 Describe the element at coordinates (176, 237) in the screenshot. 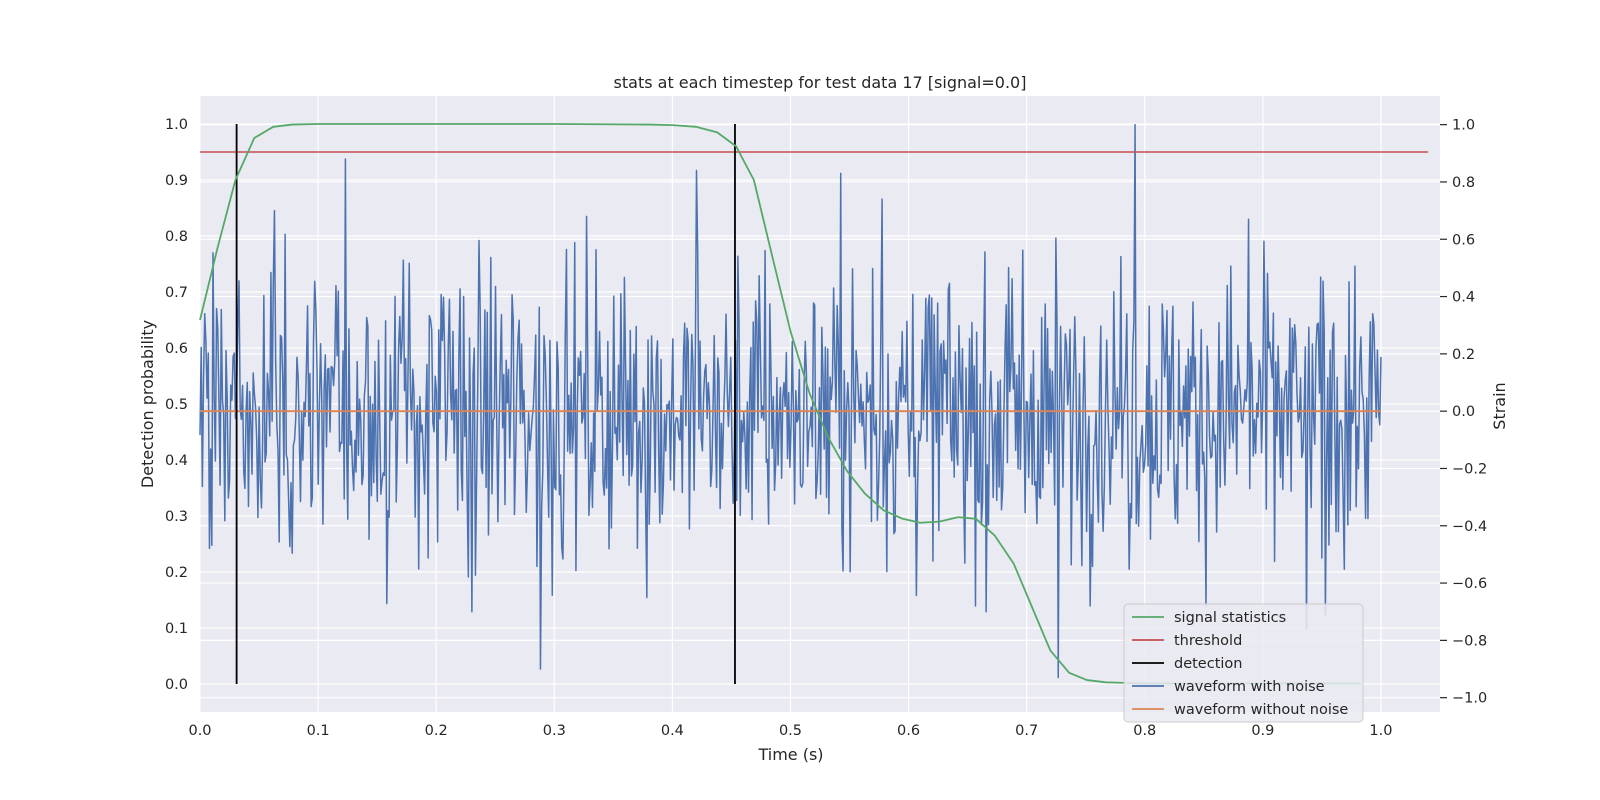

I see `y-left-tick-label: 0.8` at that location.